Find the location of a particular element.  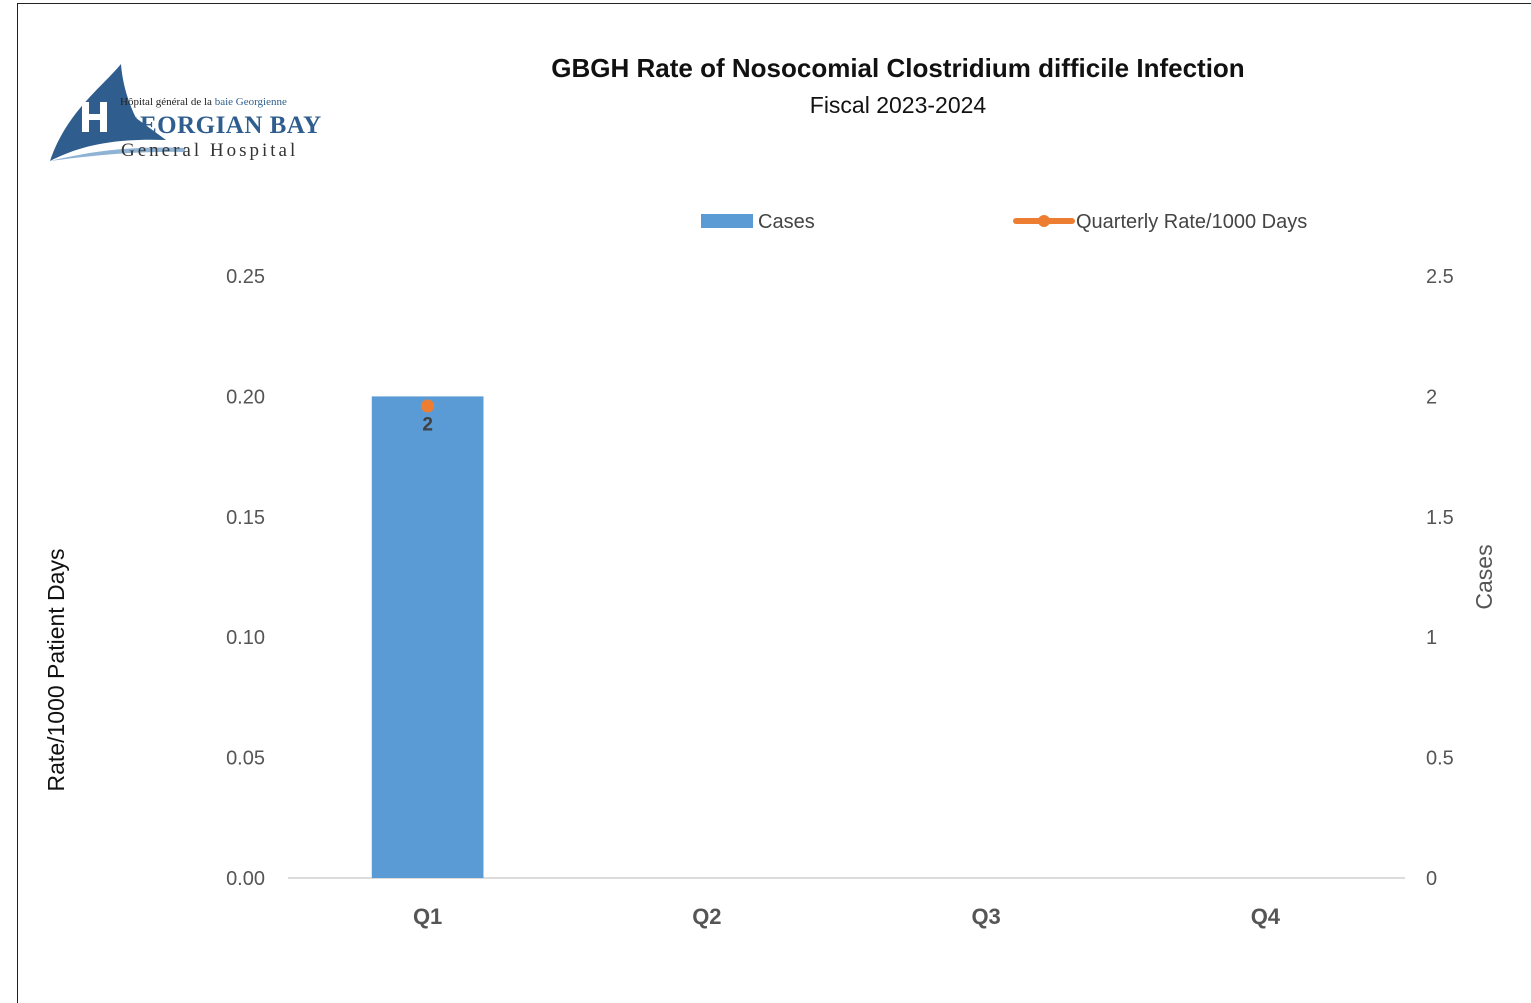

legend-label-cases: Cases is located at coordinates (786, 222).